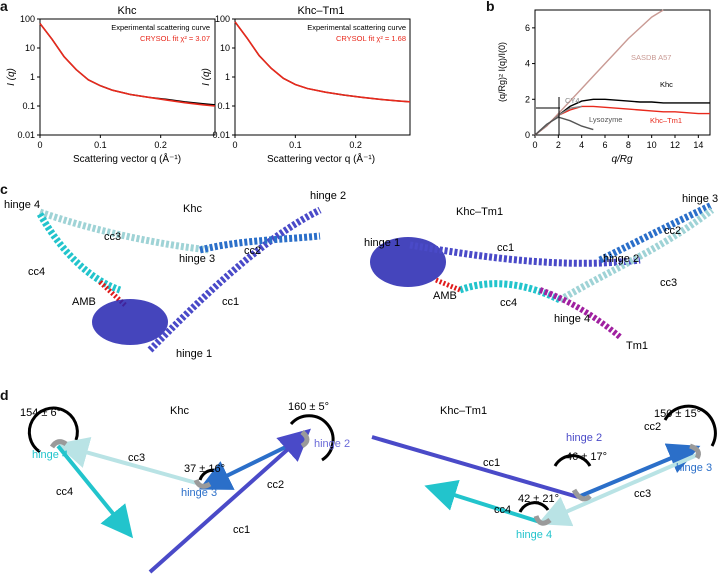  What do you see at coordinates (652, 145) in the screenshot?
I see `x-tick-label: 10` at bounding box center [652, 145].